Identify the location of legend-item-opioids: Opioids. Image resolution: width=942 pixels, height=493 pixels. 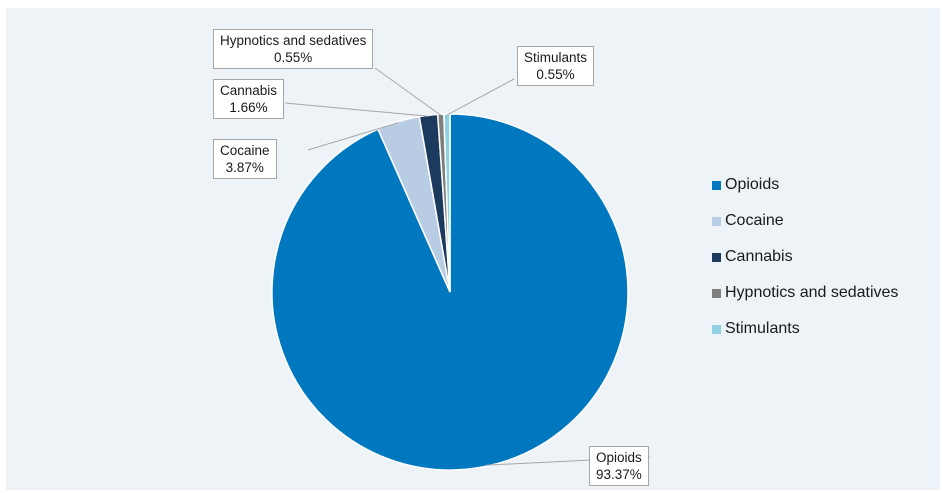
(805, 185).